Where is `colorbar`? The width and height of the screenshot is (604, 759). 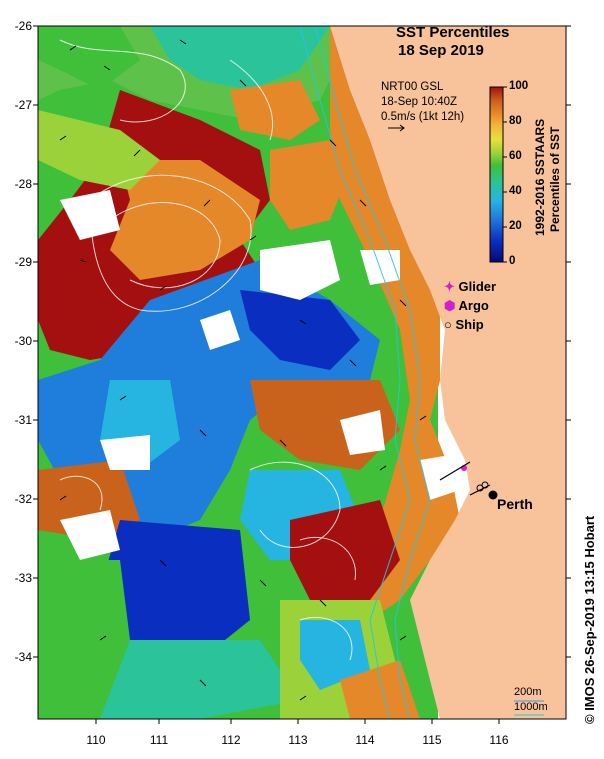 colorbar is located at coordinates (496, 174).